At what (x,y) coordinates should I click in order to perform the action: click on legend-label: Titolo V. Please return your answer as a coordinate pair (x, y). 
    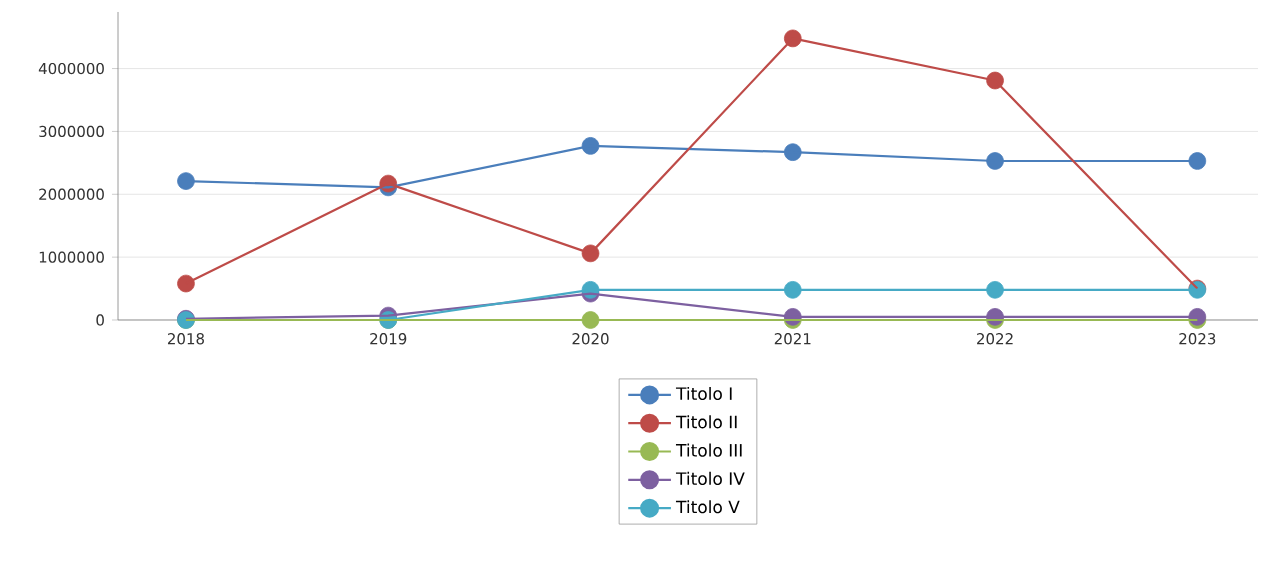
    Looking at the image, I should click on (707, 507).